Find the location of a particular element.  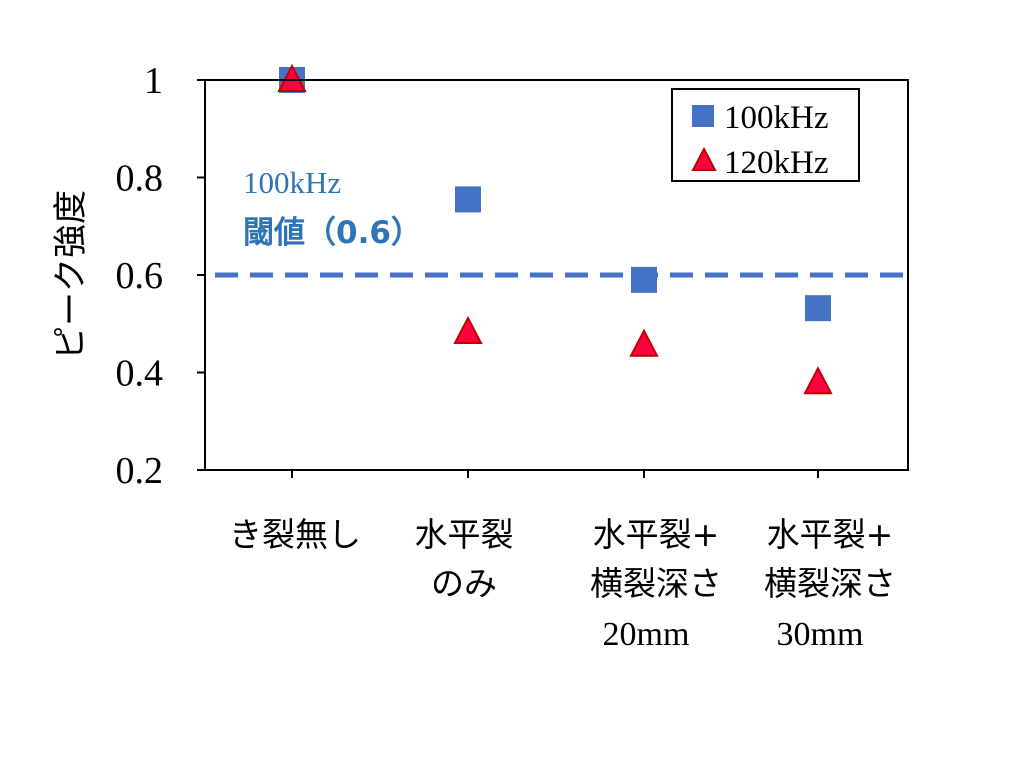

legend-marker-square is located at coordinates (703, 116).